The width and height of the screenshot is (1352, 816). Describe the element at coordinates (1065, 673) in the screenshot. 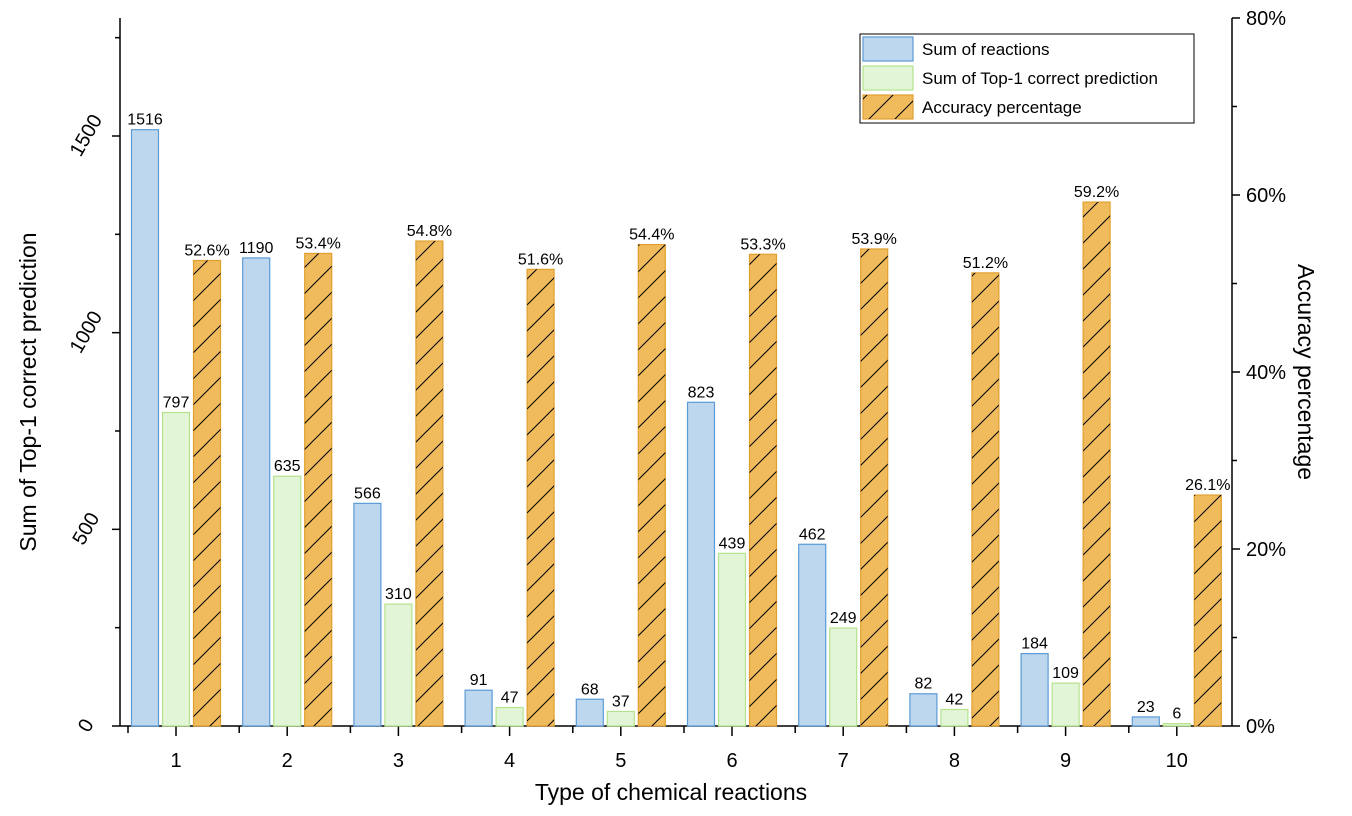

I see `data-label: 109` at that location.